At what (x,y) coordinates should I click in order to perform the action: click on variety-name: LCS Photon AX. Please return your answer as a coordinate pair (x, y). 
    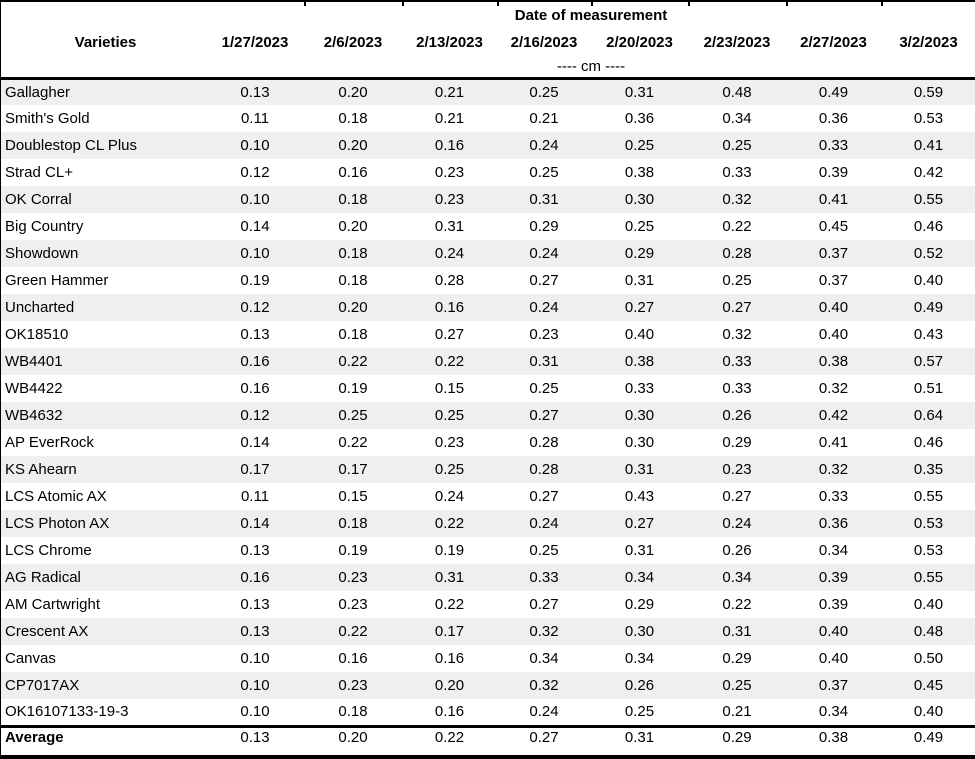
    Looking at the image, I should click on (57, 523).